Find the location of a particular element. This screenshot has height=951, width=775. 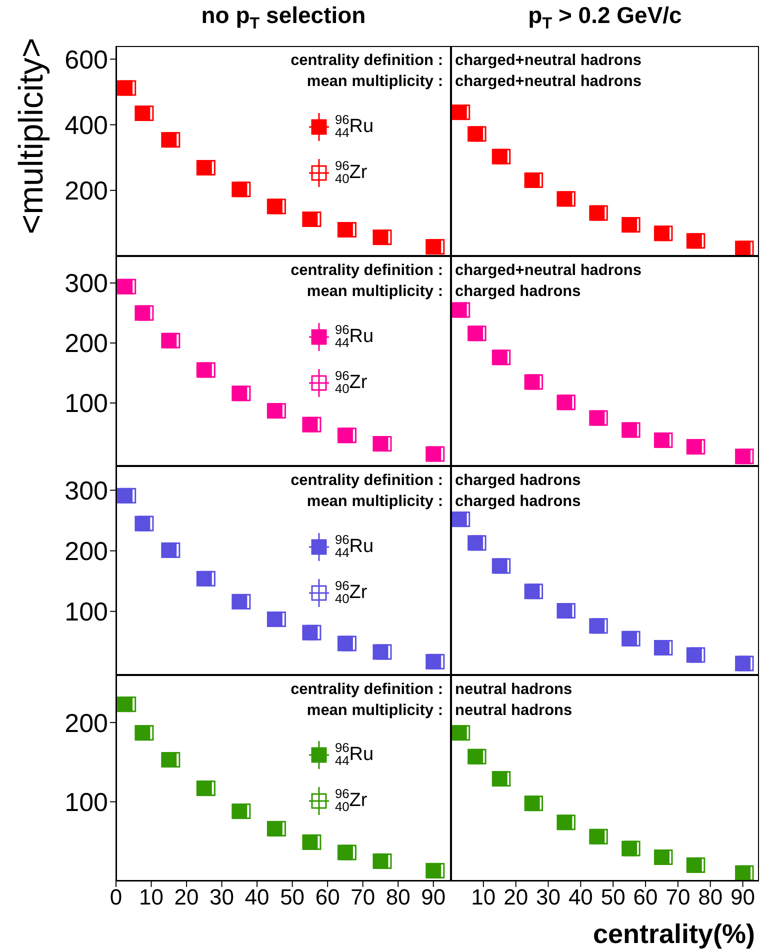

x-tick-label: 50 is located at coordinates (292, 897).